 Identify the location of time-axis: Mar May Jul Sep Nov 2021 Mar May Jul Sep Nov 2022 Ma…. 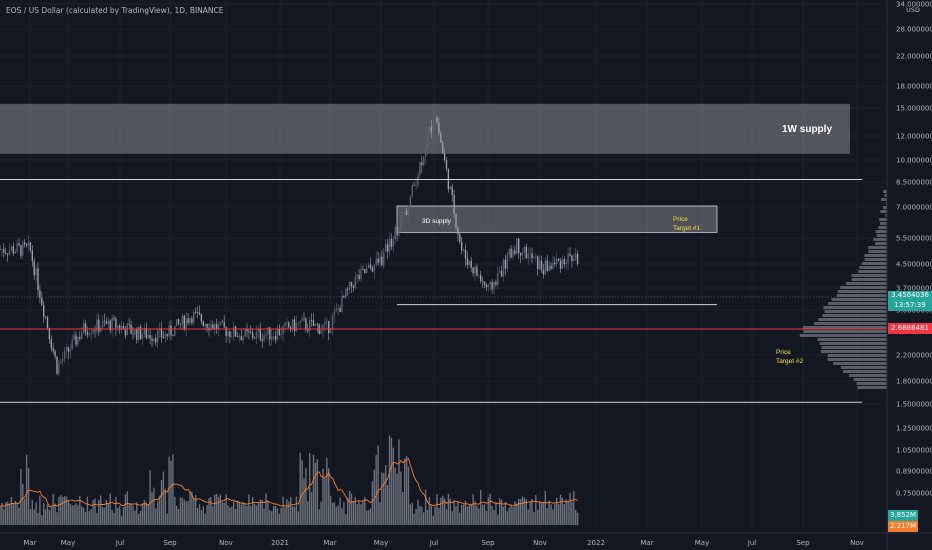
(466, 539).